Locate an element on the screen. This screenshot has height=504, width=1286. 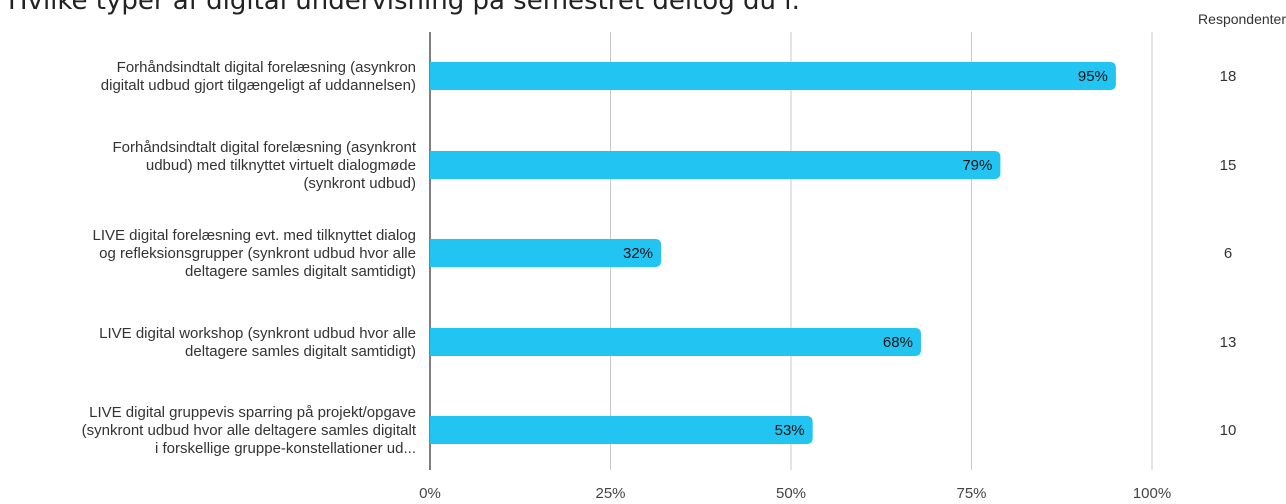
x-tick-label: 100% is located at coordinates (1152, 493).